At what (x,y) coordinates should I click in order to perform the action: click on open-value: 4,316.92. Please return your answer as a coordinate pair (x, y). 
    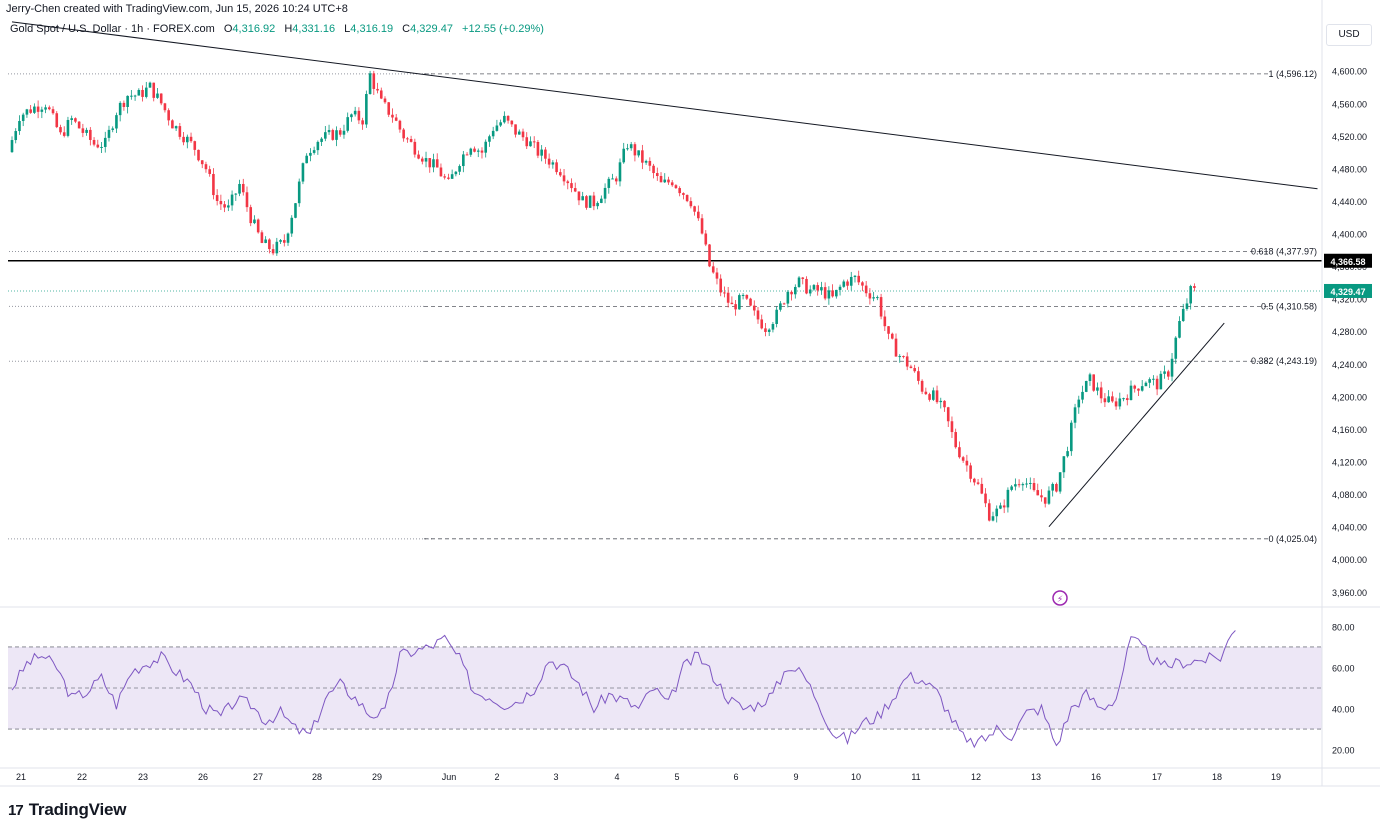
    Looking at the image, I should click on (254, 29).